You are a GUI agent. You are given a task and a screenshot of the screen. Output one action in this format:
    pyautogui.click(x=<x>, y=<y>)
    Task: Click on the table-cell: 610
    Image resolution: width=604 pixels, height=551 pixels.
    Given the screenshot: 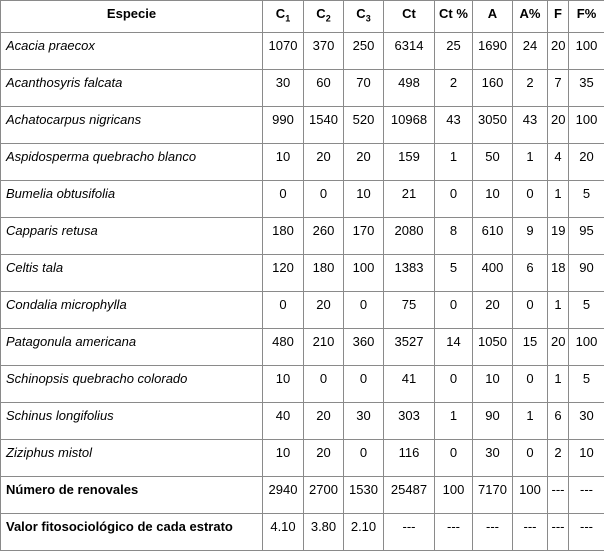 What is the action you would take?
    pyautogui.click(x=493, y=236)
    